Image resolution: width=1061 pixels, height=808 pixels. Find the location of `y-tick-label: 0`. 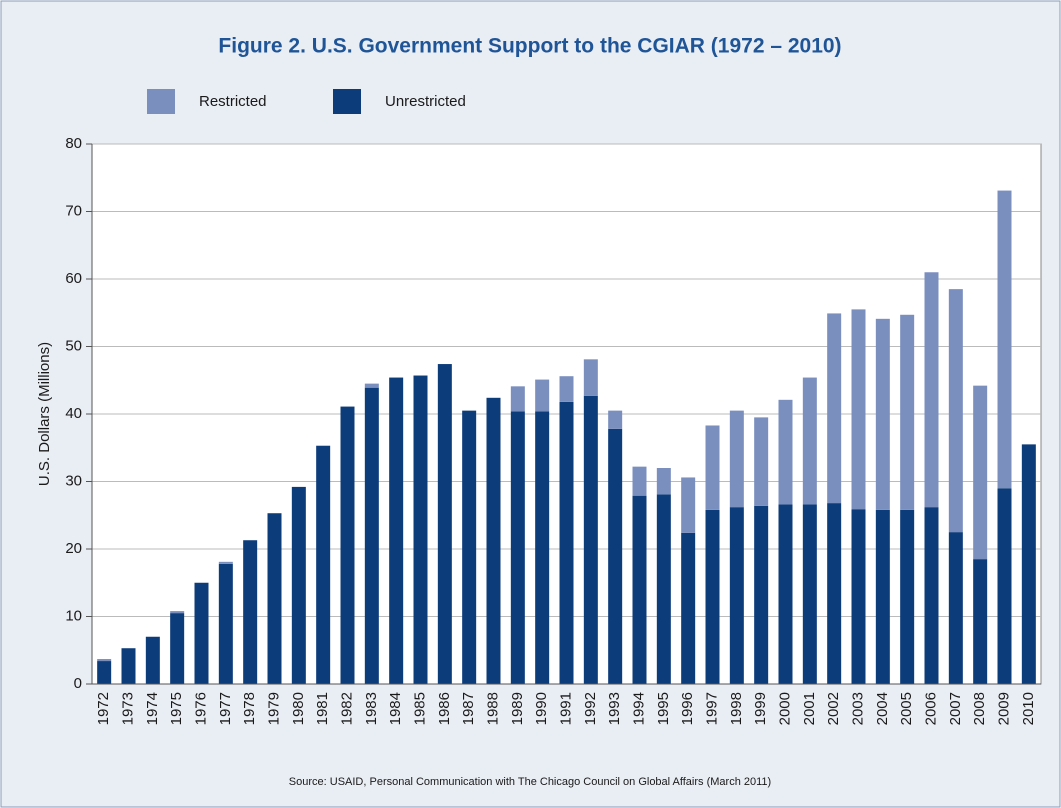

y-tick-label: 0 is located at coordinates (78, 683).